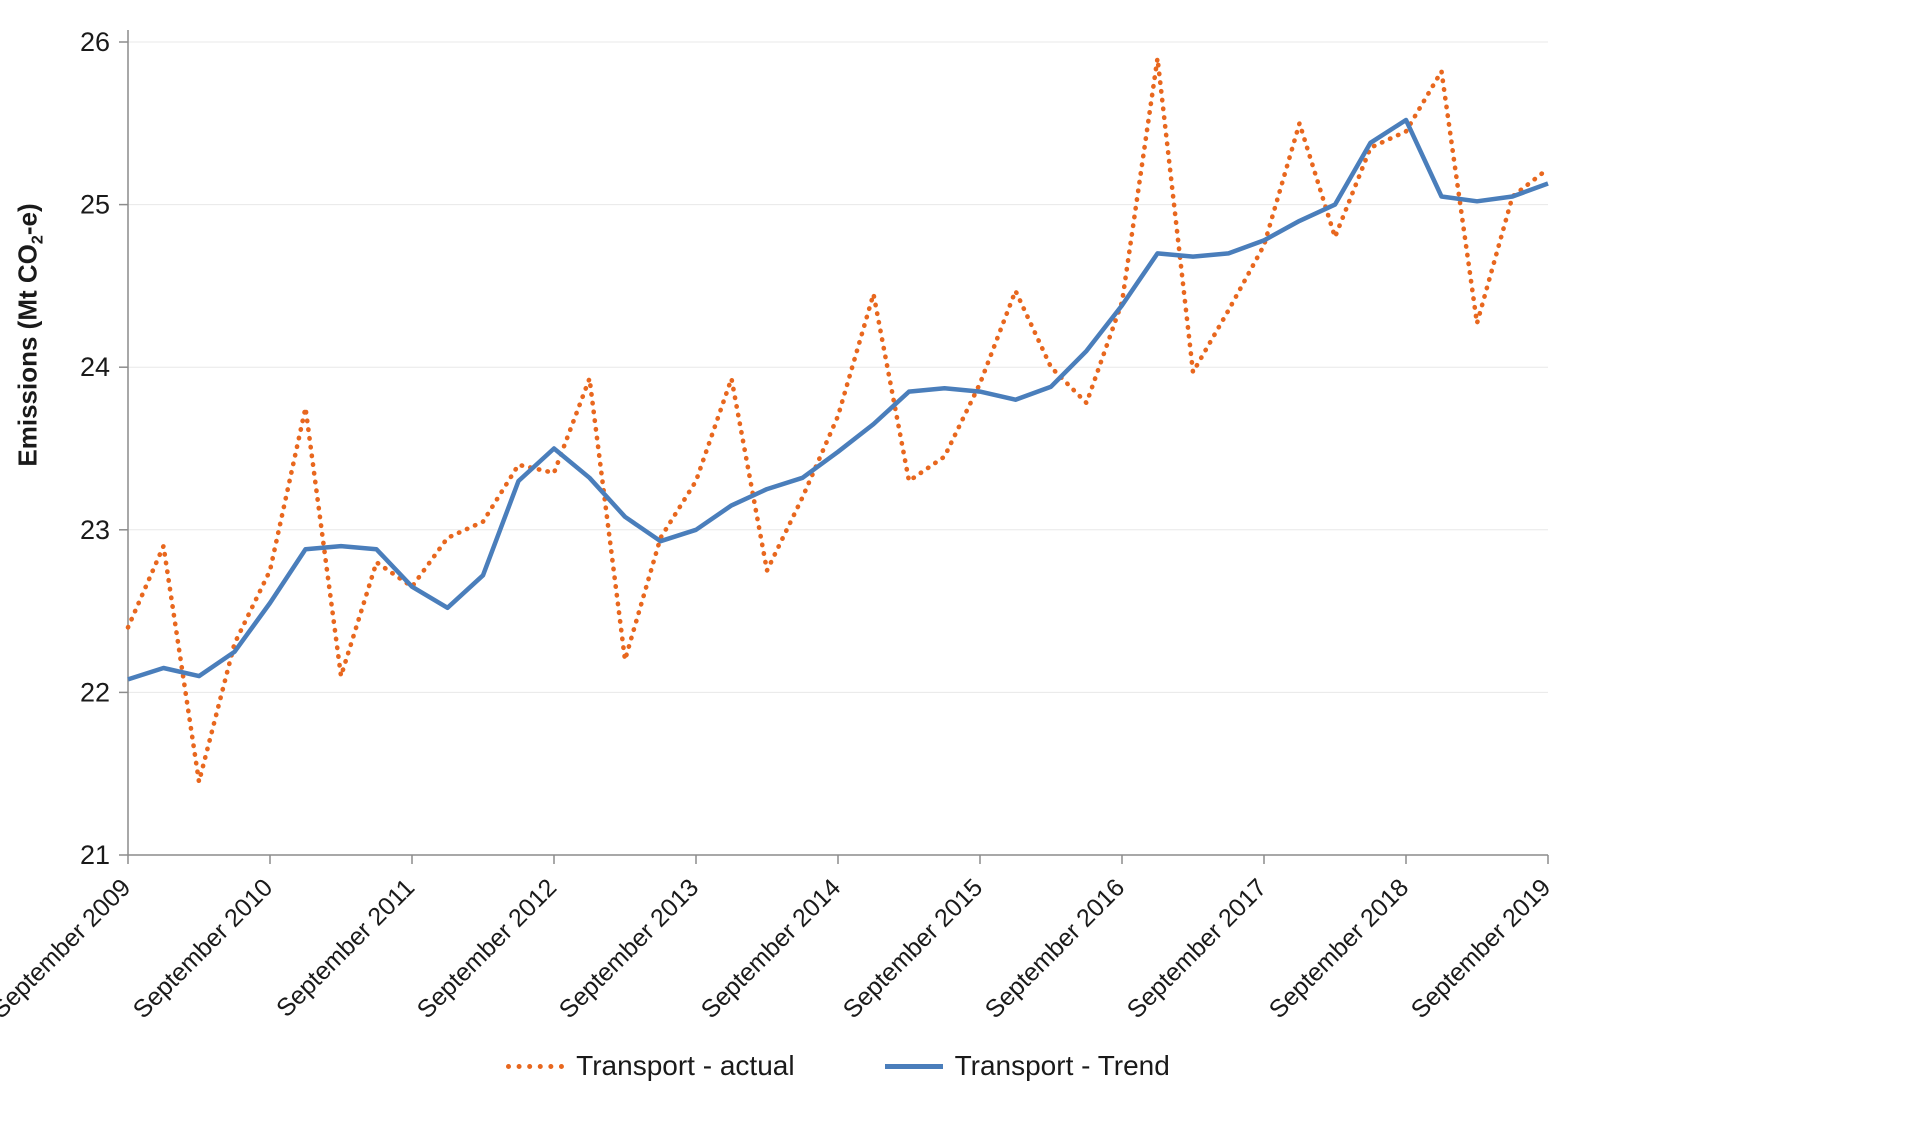  I want to click on x-tick-label: September 2014, so click(771, 948).